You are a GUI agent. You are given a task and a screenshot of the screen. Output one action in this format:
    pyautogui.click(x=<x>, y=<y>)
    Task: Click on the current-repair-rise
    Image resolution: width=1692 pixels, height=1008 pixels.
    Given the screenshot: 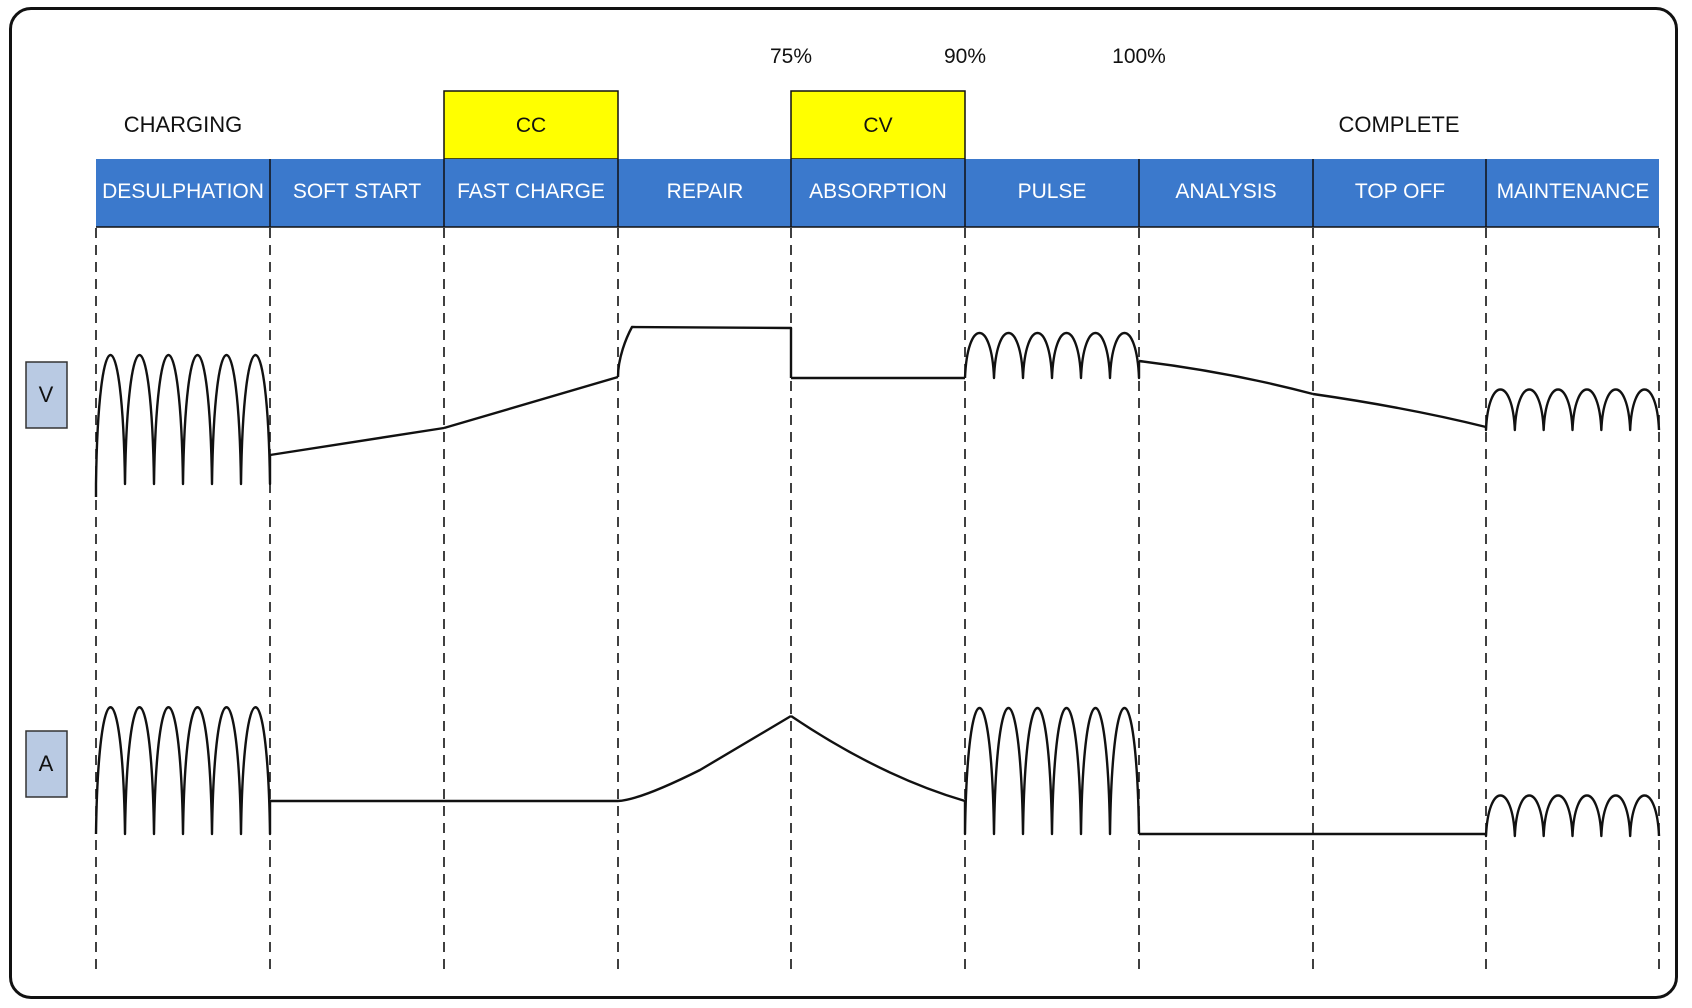 What is the action you would take?
    pyautogui.click(x=704, y=758)
    